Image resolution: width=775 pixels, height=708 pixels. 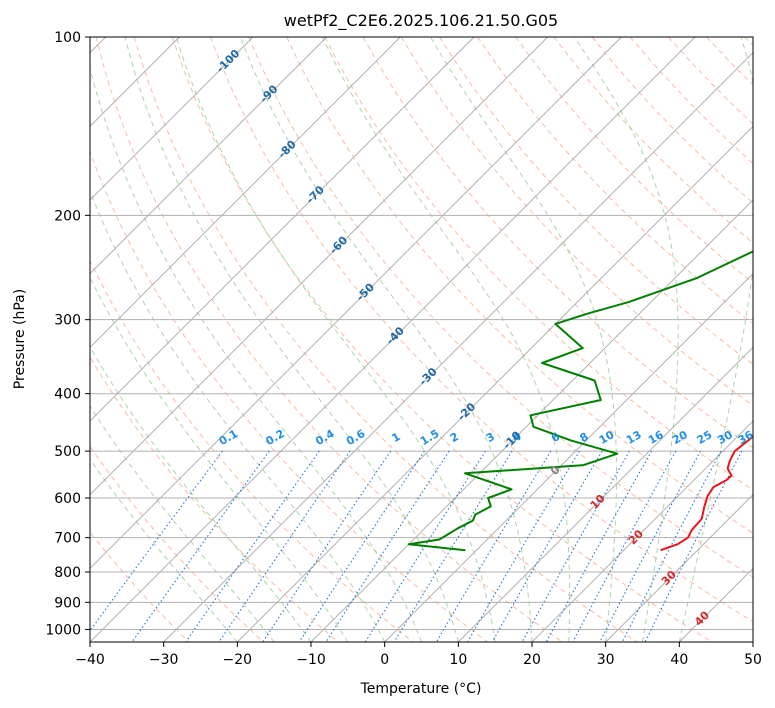 What do you see at coordinates (67, 452) in the screenshot?
I see `y-tick-label: 500` at bounding box center [67, 452].